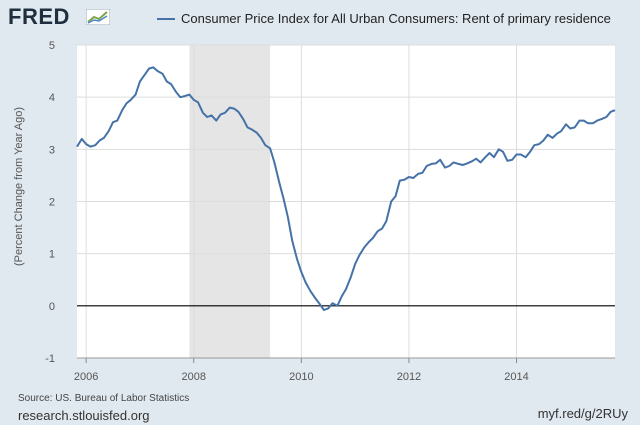  I want to click on x-tick-label: 2012, so click(409, 377).